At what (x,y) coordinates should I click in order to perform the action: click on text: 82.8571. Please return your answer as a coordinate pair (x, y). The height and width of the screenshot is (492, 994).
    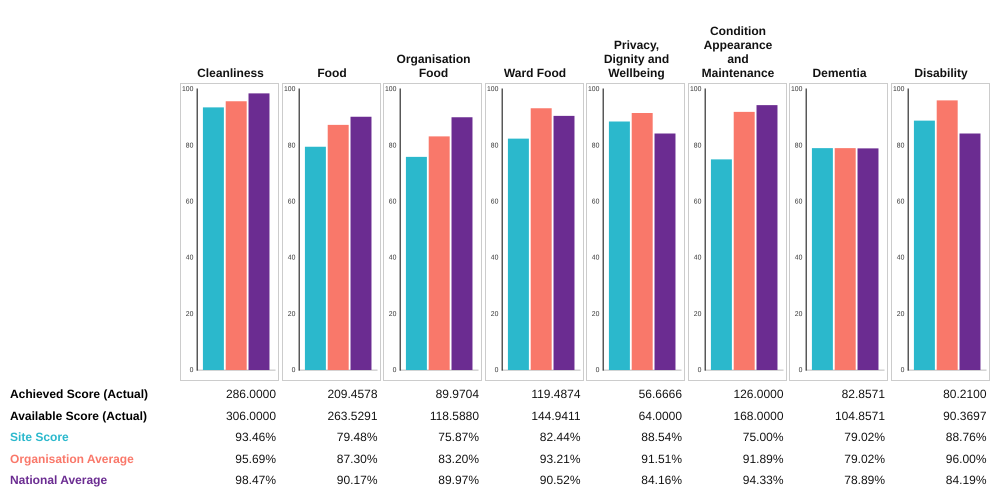
    Looking at the image, I should click on (862, 394).